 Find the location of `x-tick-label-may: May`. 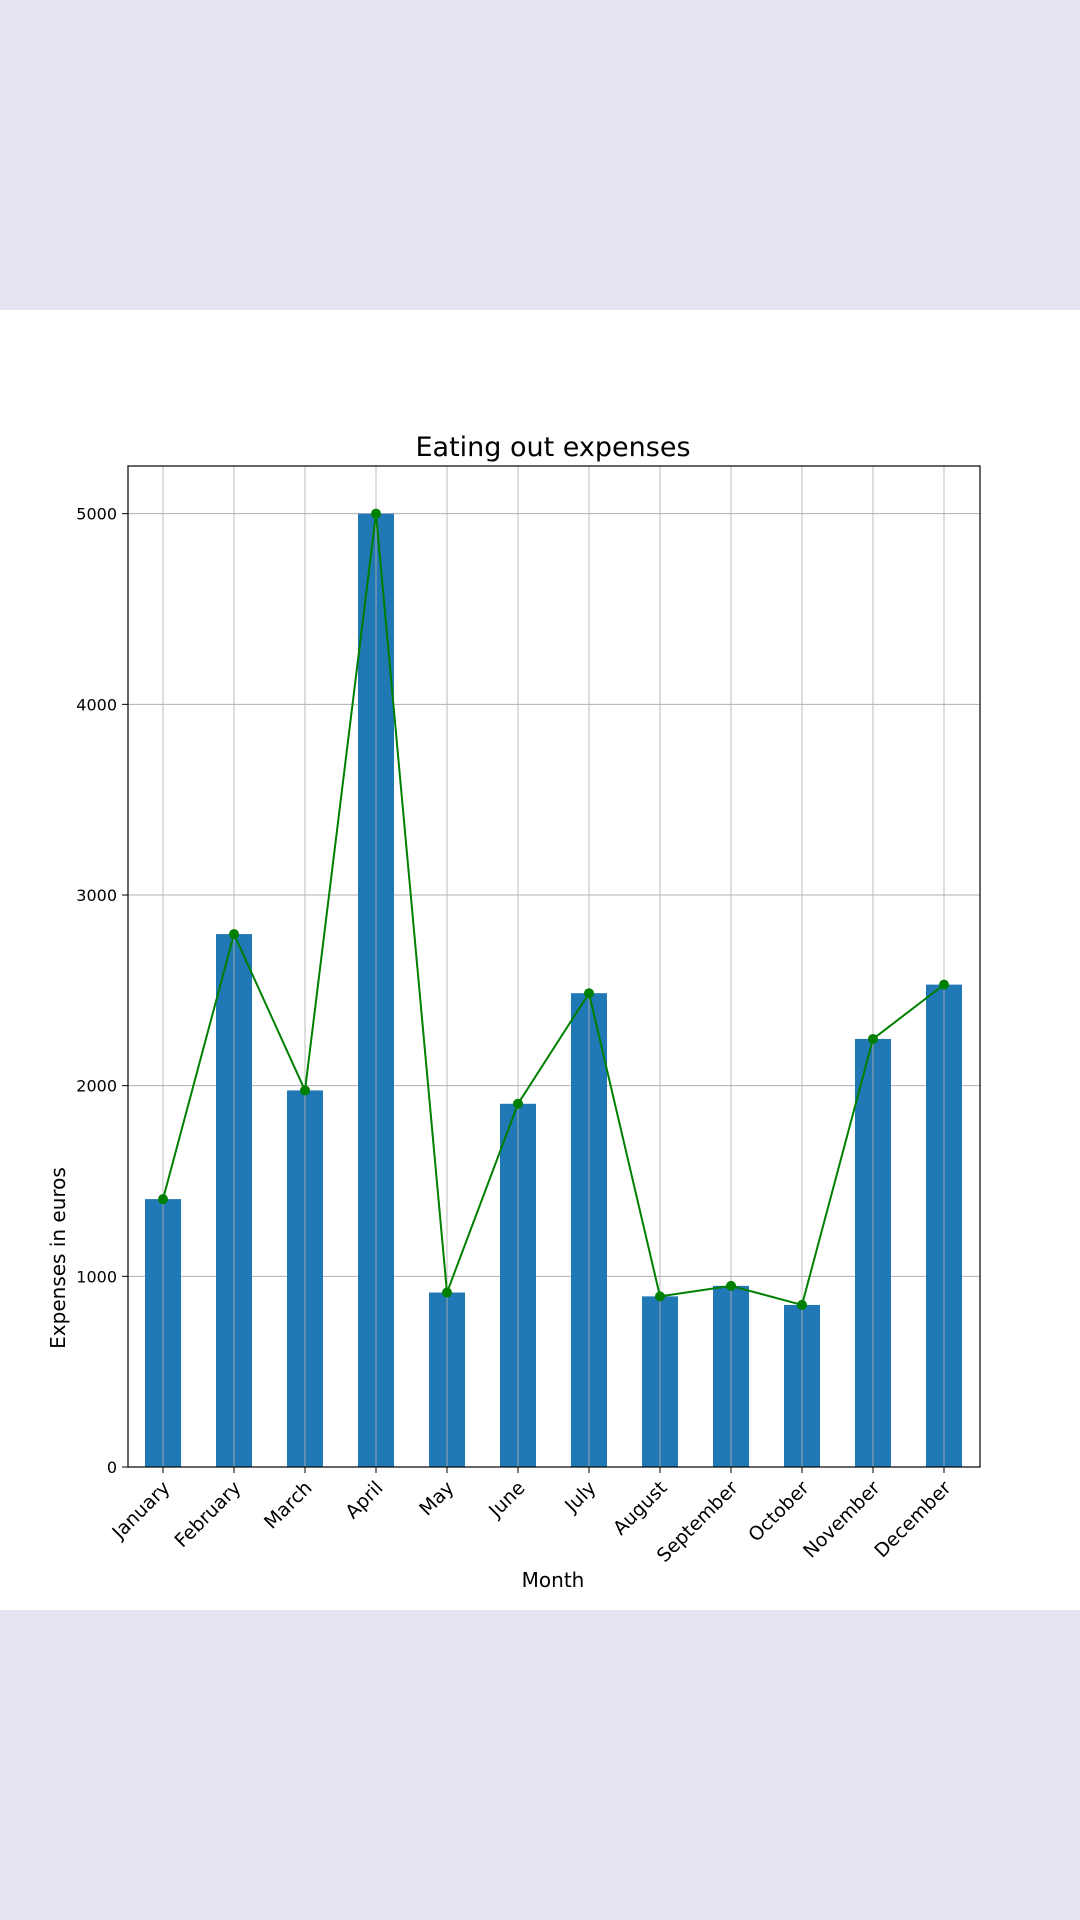

x-tick-label-may: May is located at coordinates (436, 1498).